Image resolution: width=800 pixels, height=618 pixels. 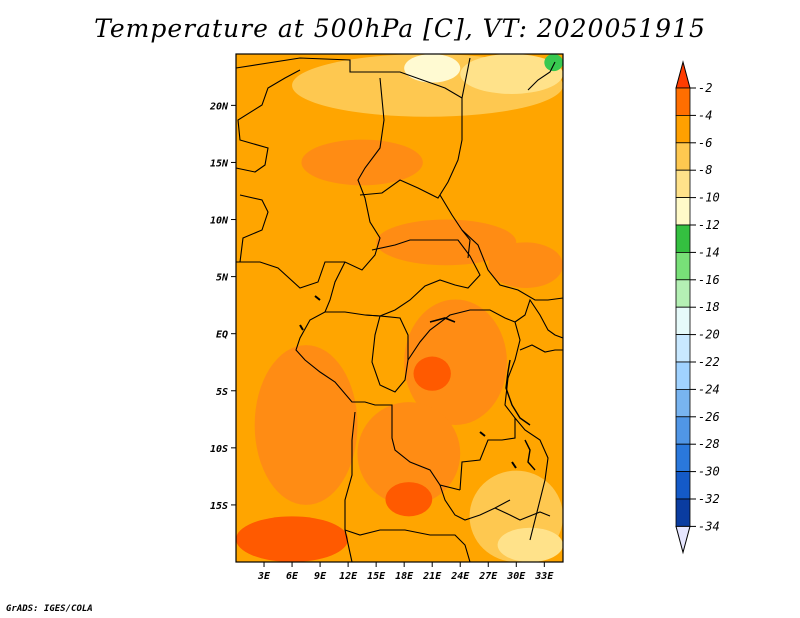 I want to click on colorbar-level-label: -32, so click(x=709, y=499).